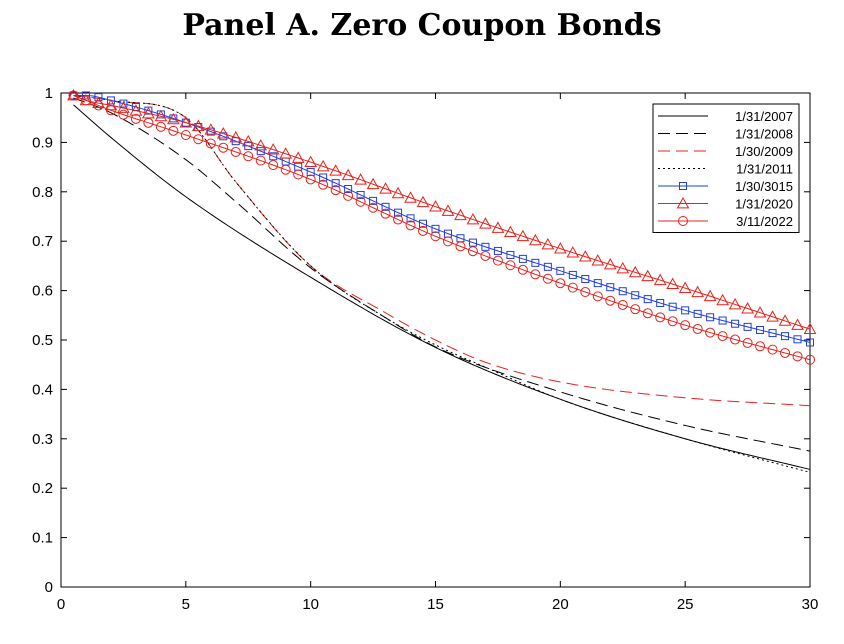  Describe the element at coordinates (42, 340) in the screenshot. I see `y-tick-label: 0.5` at that location.